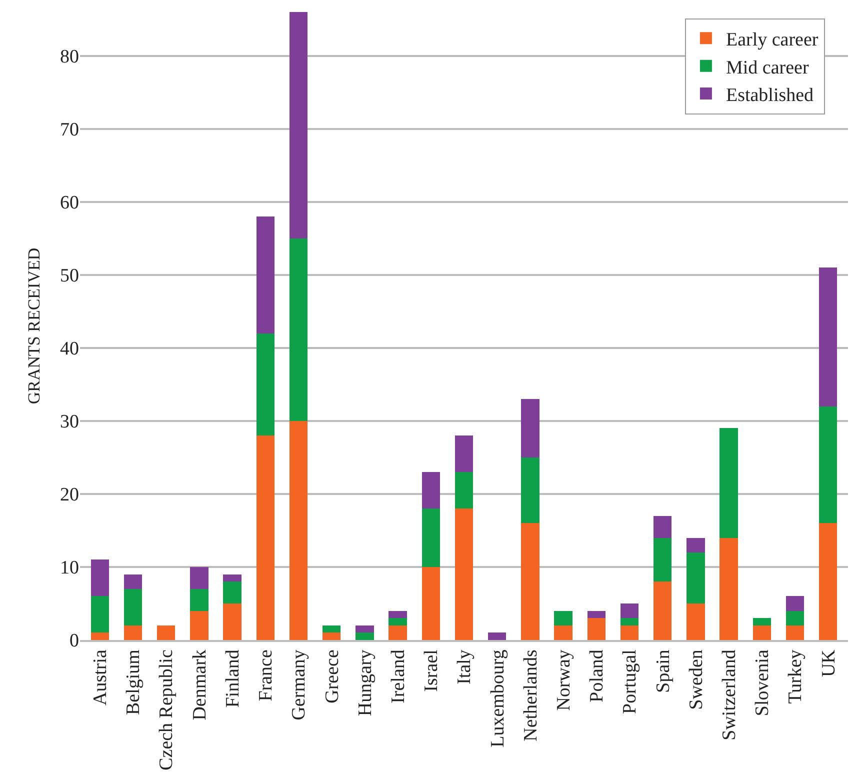 The width and height of the screenshot is (858, 780). Describe the element at coordinates (497, 698) in the screenshot. I see `x-tick-label: Luxembourg` at that location.